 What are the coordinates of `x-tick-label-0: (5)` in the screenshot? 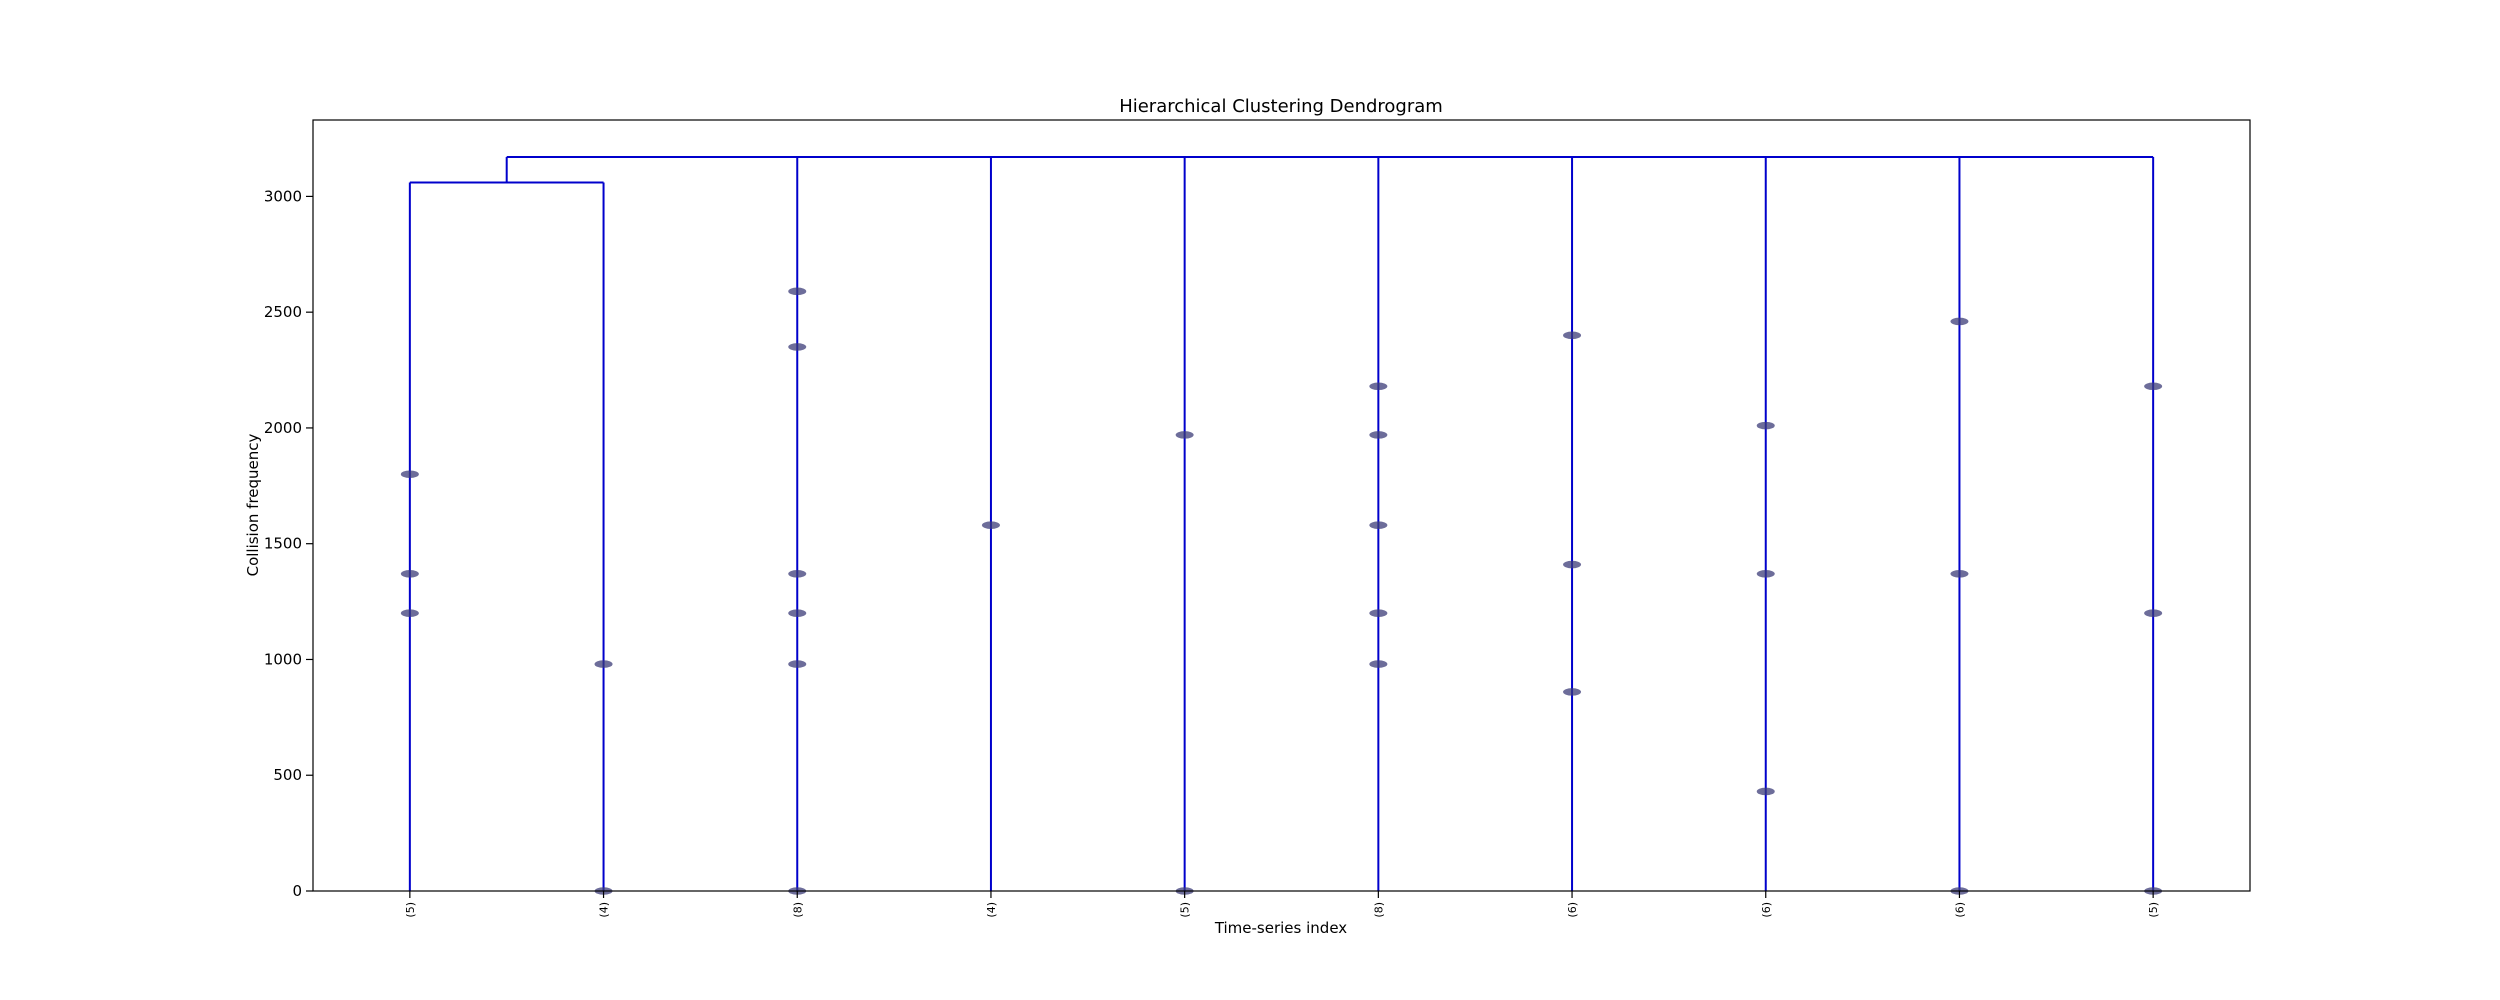 It's located at (410, 910).